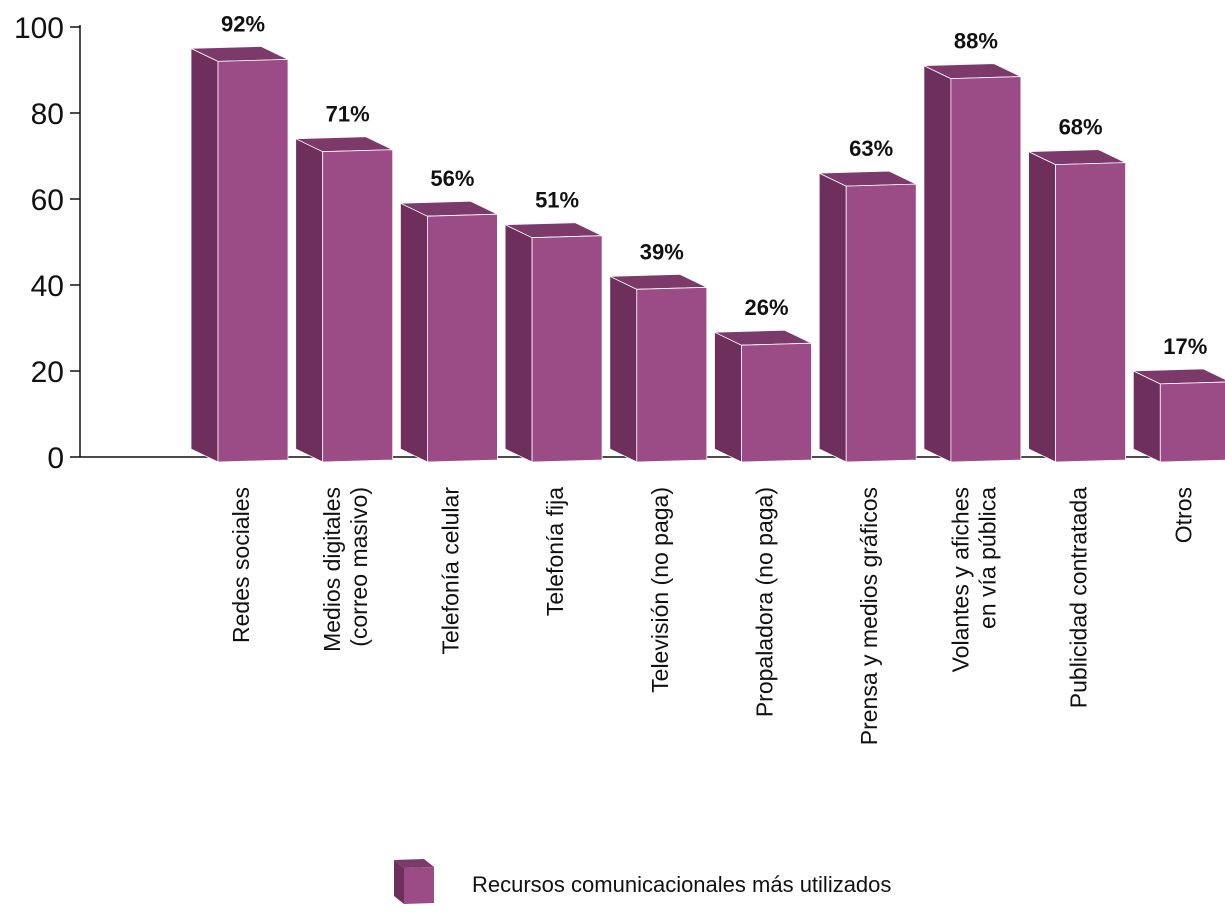 Image resolution: width=1225 pixels, height=912 pixels. I want to click on x-tick-label-line: en vía pública, so click(987, 558).